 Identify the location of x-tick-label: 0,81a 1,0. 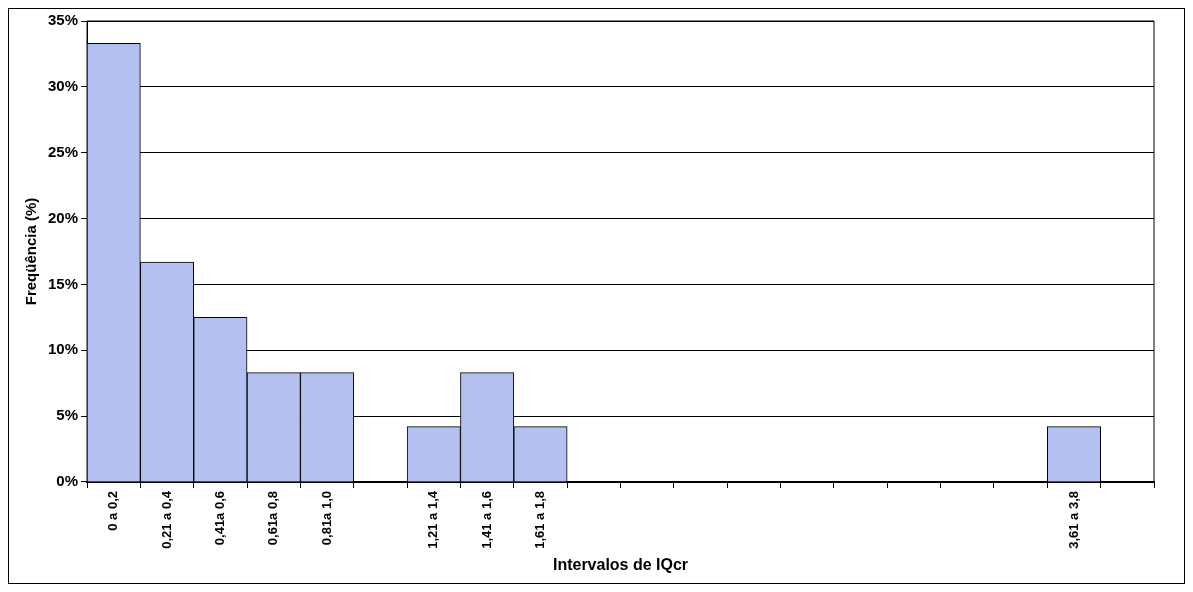
(326, 518).